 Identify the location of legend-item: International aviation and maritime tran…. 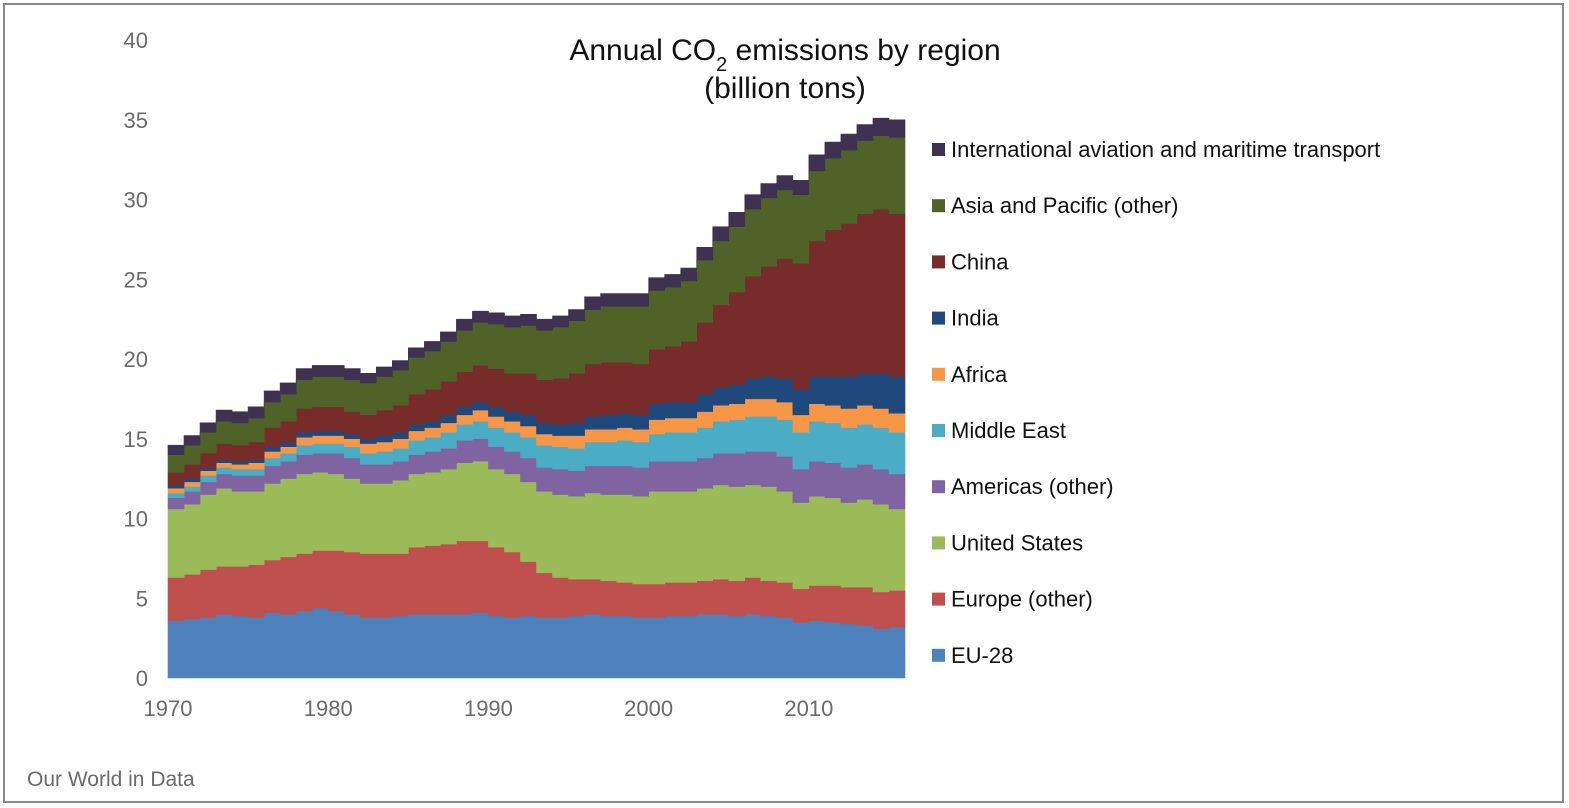
(1156, 149).